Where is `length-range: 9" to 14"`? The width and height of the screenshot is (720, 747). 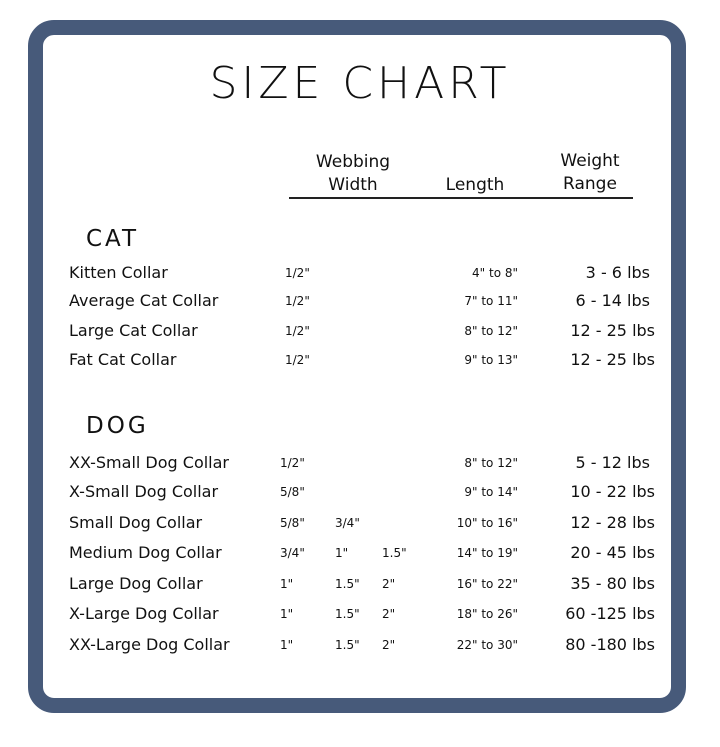 length-range: 9" to 14" is located at coordinates (491, 492).